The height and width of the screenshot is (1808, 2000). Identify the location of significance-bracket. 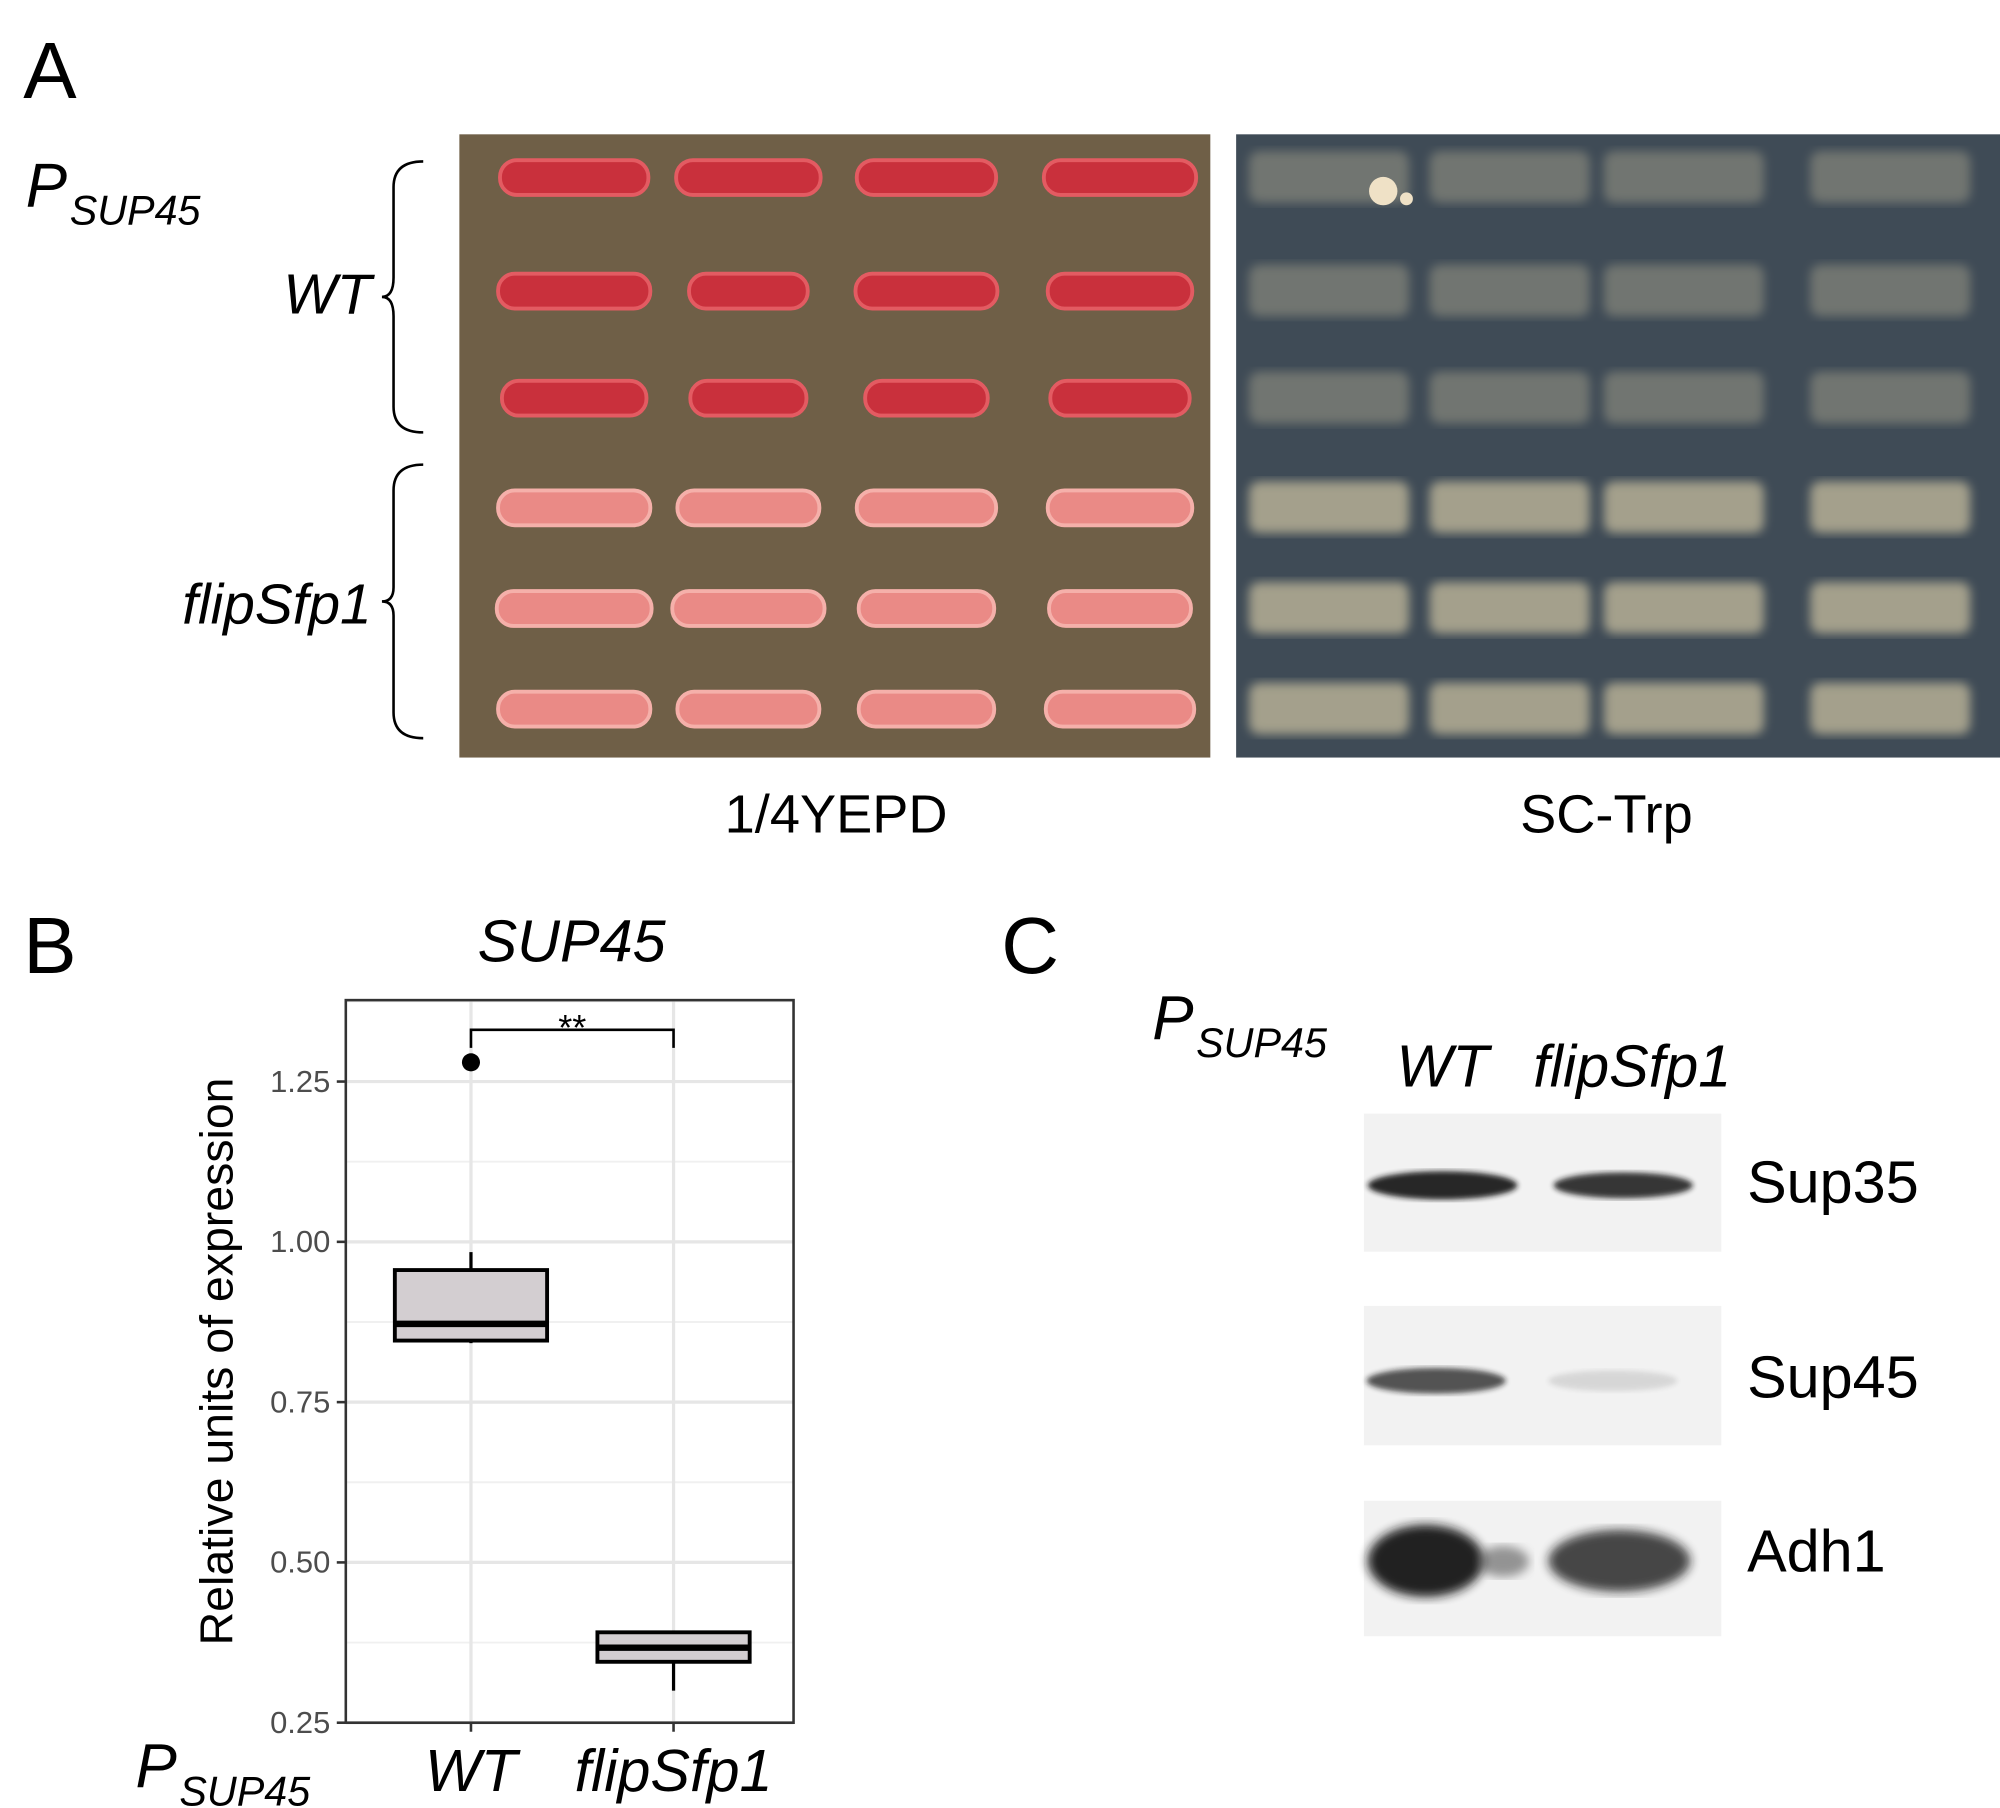
(572, 1038).